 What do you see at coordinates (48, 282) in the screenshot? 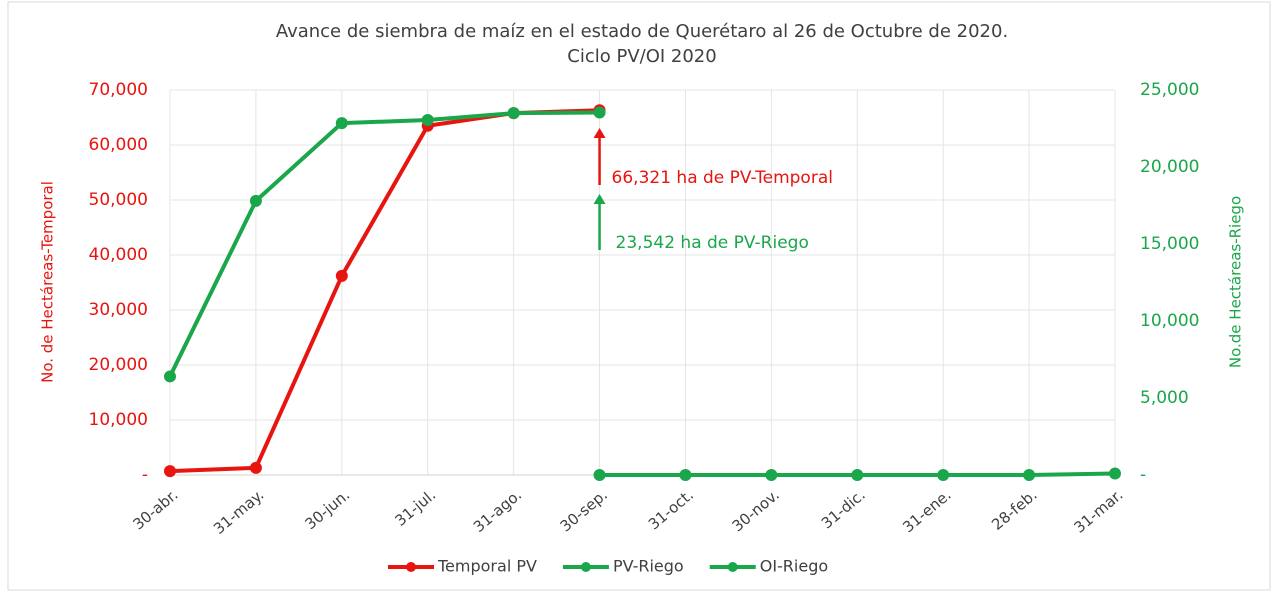
I see `y-axis-label: No. de Hectáreas-Temporal` at bounding box center [48, 282].